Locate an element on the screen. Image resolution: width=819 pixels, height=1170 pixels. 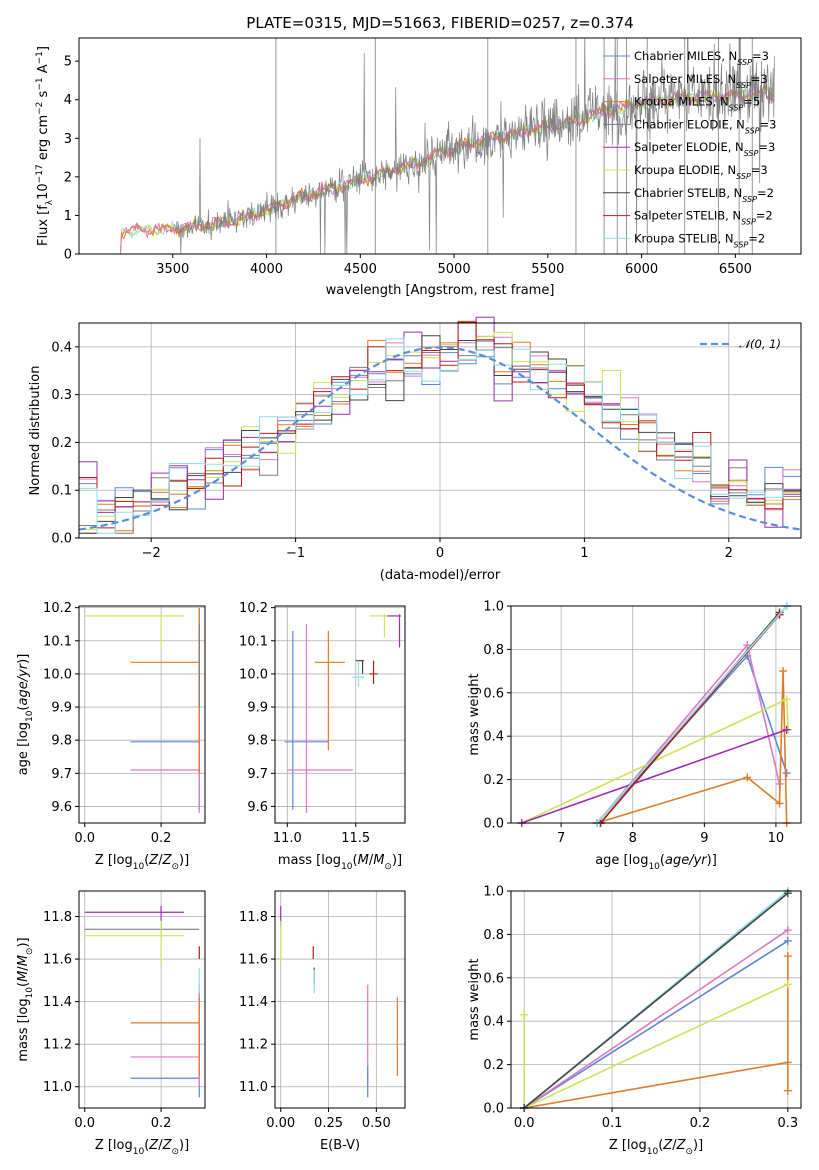
axis-label: Flux [fλ10−17 erg cm−2 s−1 A−1] is located at coordinates (45, 146).